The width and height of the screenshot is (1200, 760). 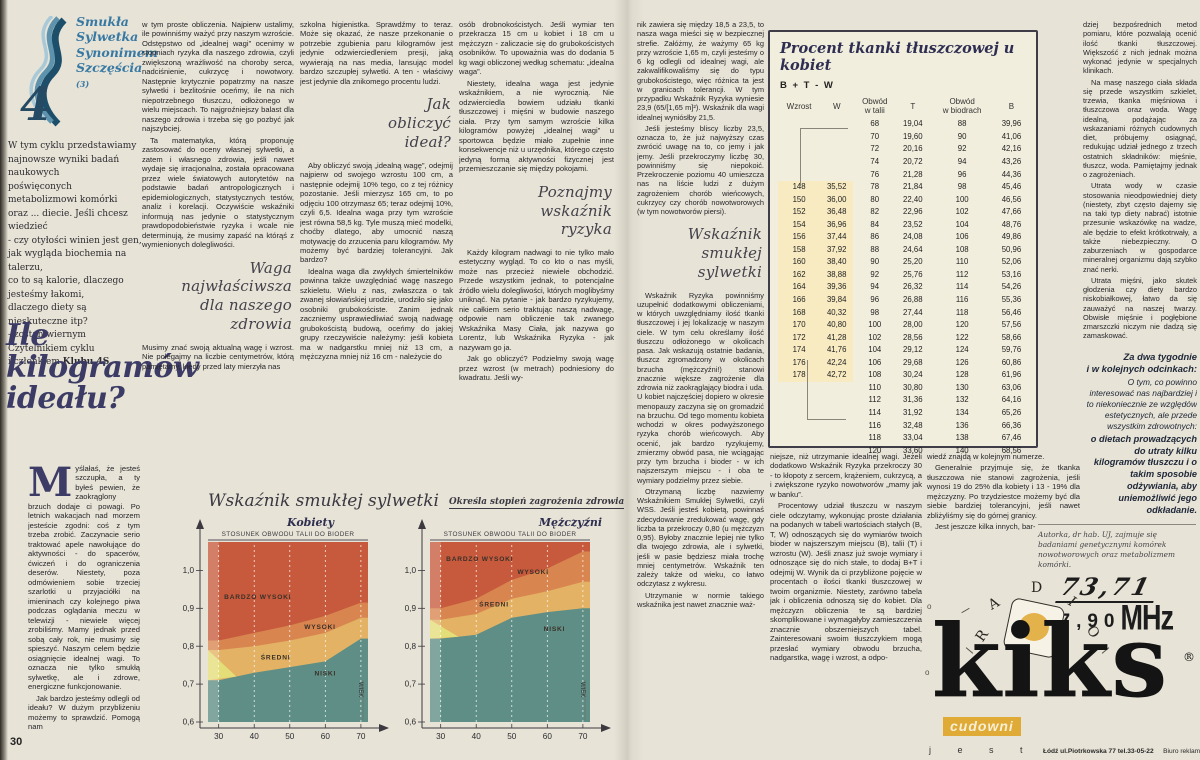 I want to click on table-cell: 78, so click(x=875, y=187).